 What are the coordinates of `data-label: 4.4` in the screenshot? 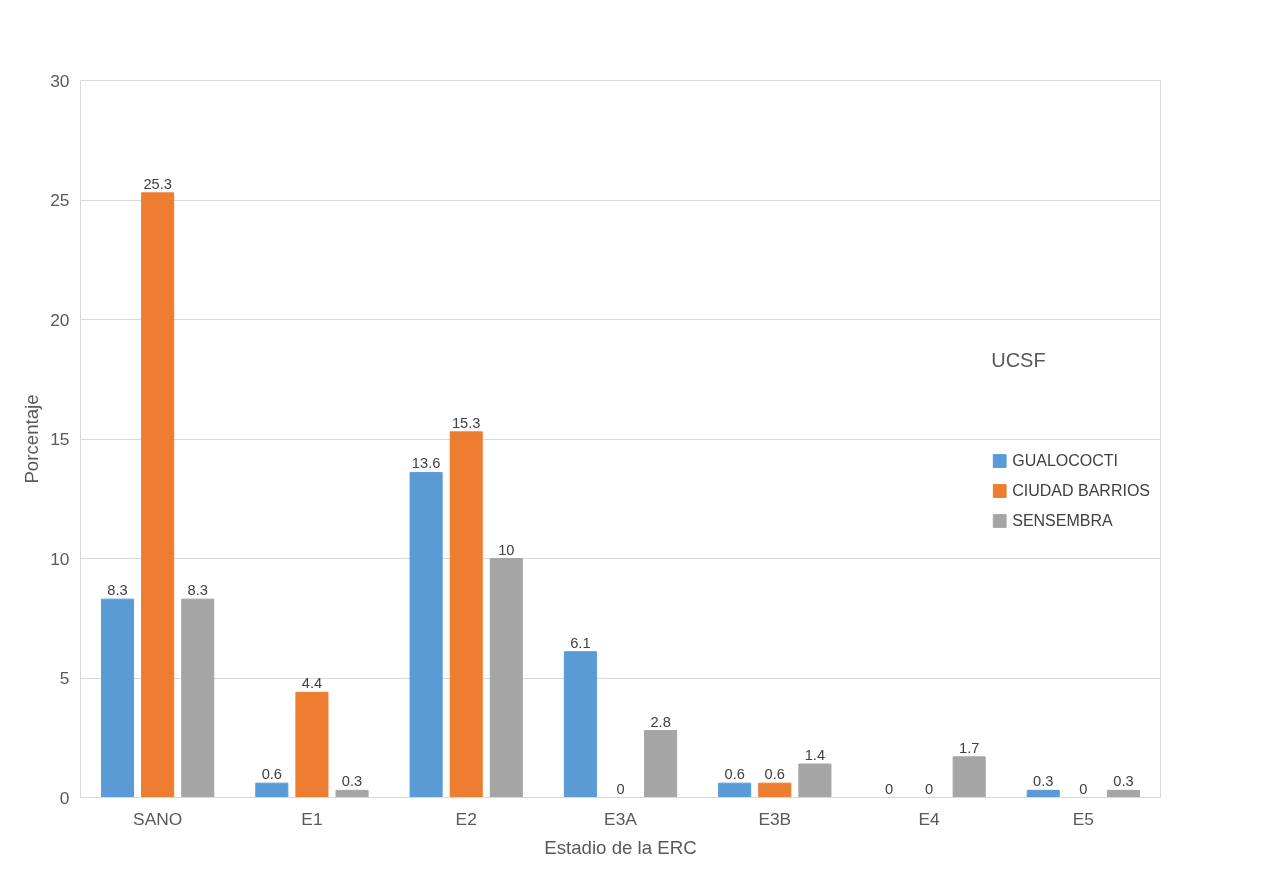 It's located at (312, 683).